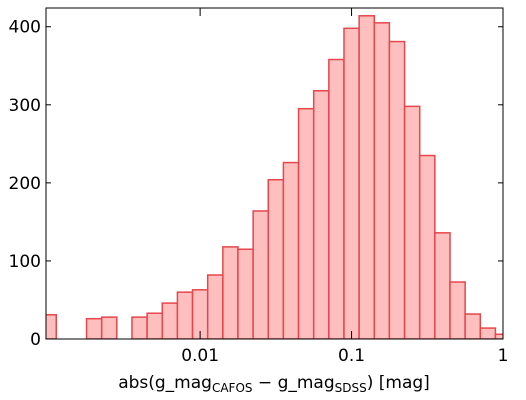  Describe the element at coordinates (25, 184) in the screenshot. I see `y-tick-label: 200` at that location.